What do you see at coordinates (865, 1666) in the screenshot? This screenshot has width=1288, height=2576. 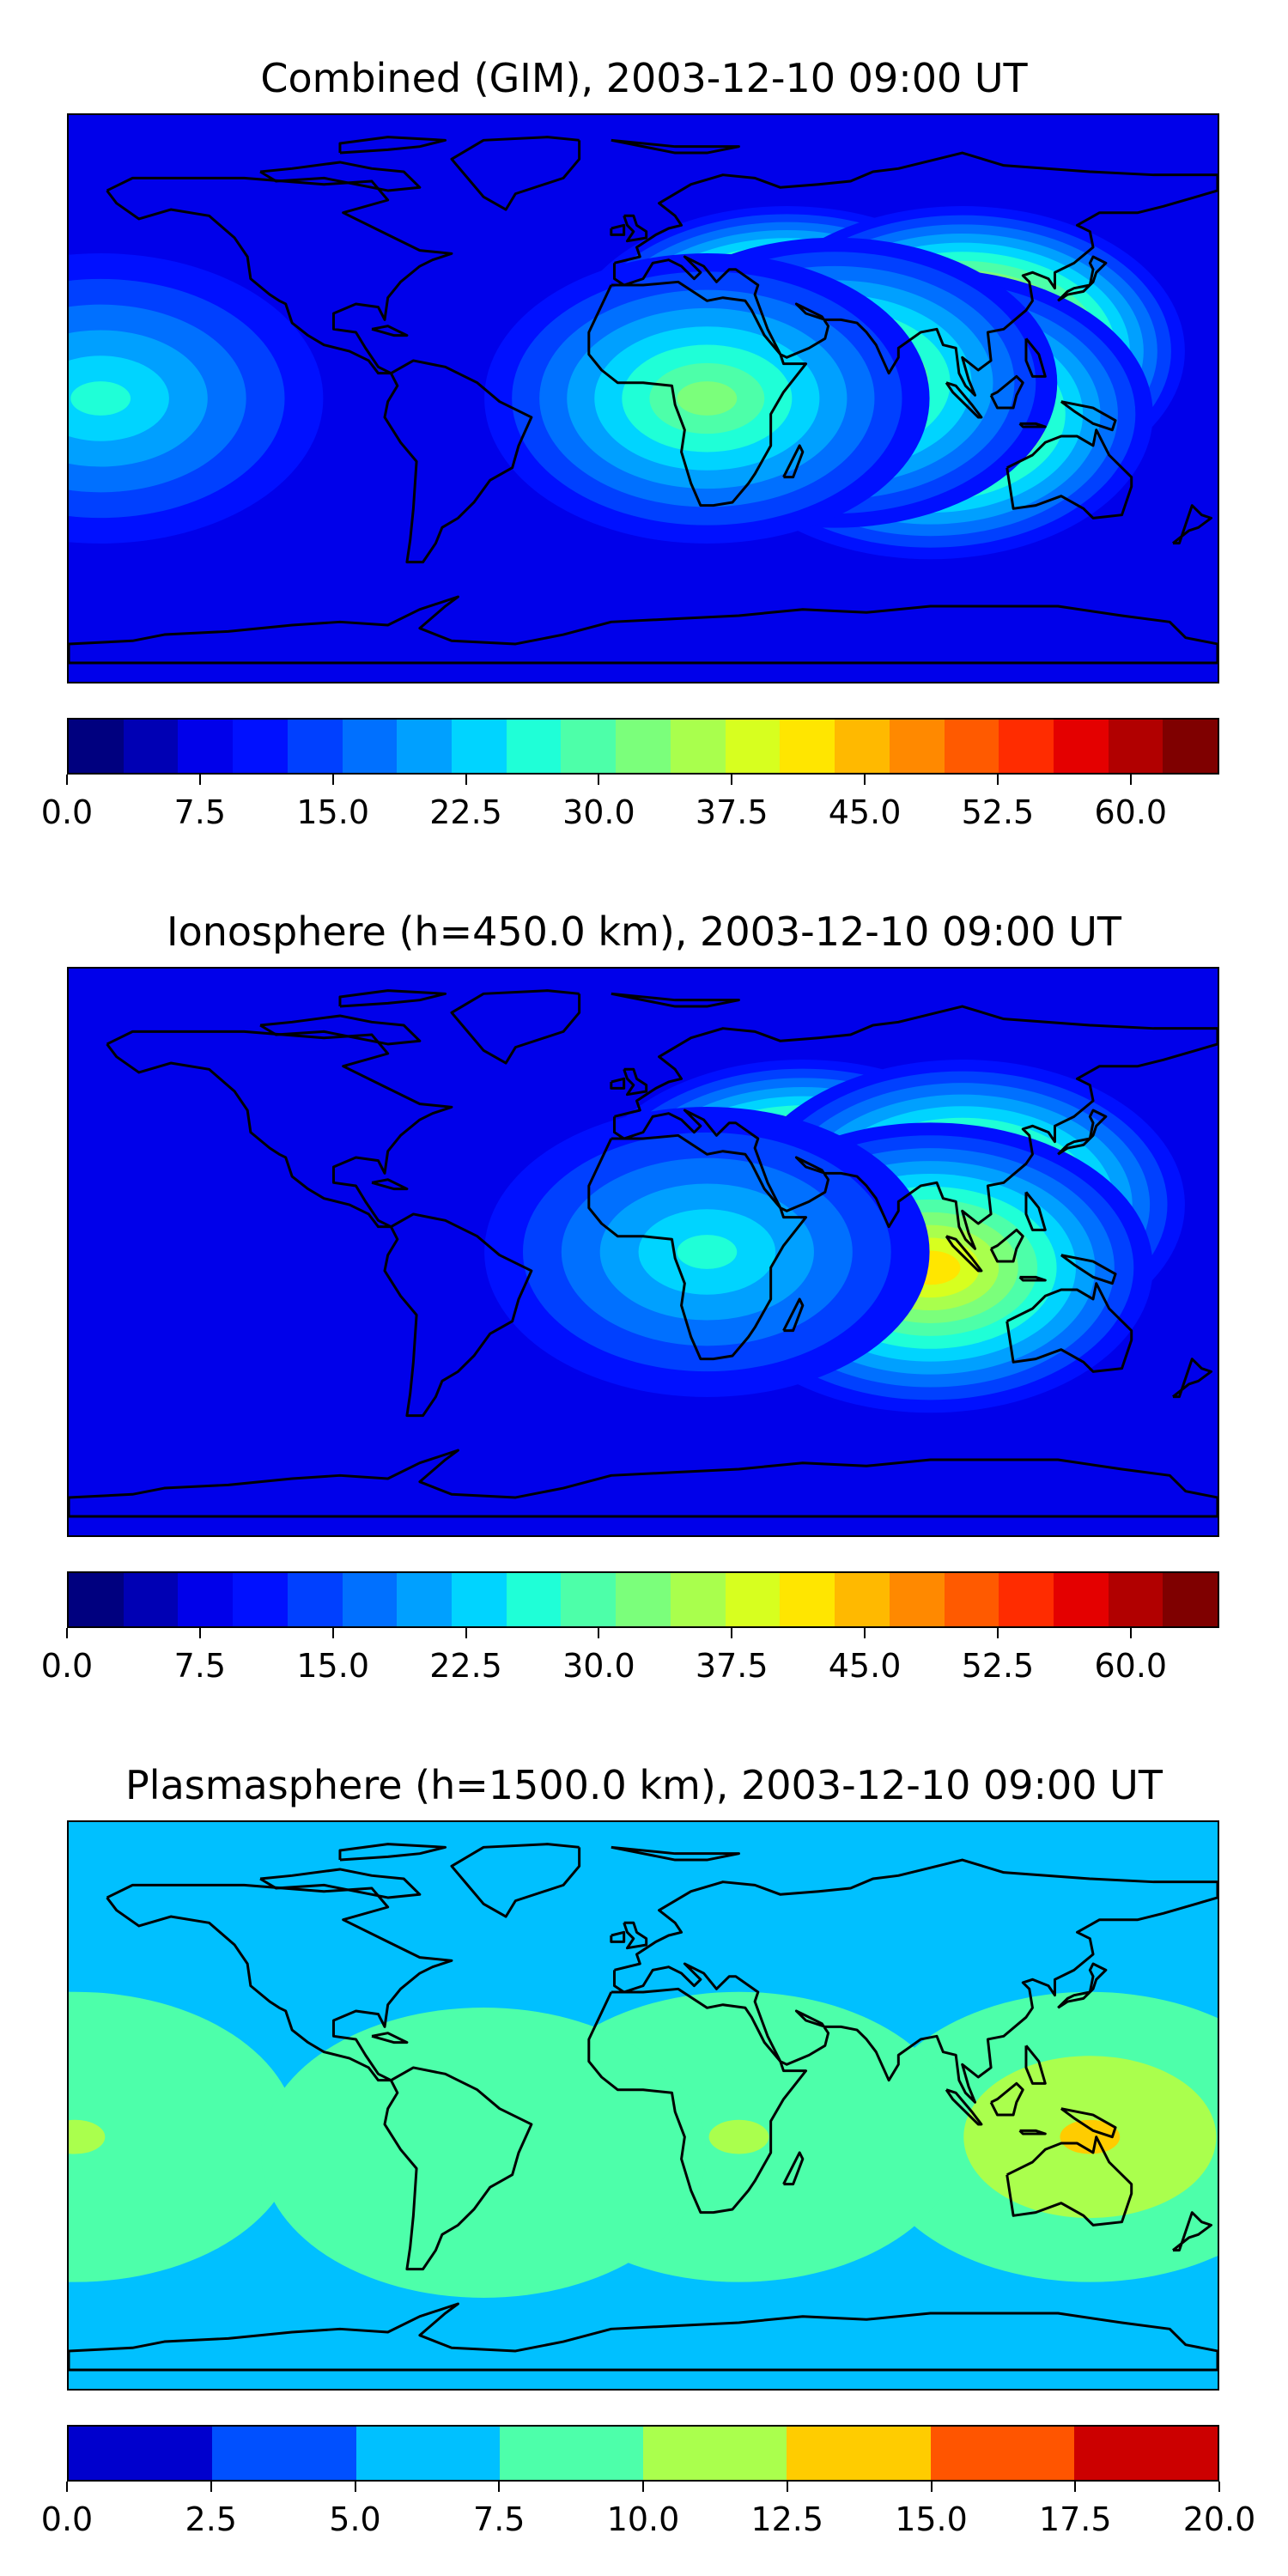 I see `colorbar-tick-label: 45.0` at bounding box center [865, 1666].